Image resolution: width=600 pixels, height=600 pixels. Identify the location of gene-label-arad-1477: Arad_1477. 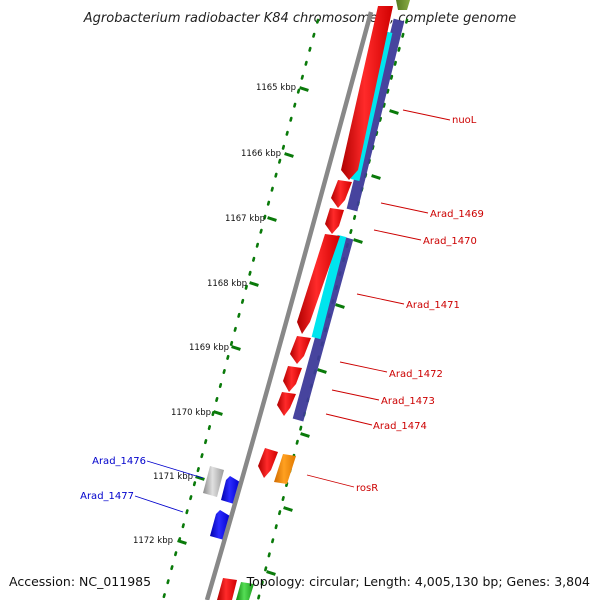
(107, 496).